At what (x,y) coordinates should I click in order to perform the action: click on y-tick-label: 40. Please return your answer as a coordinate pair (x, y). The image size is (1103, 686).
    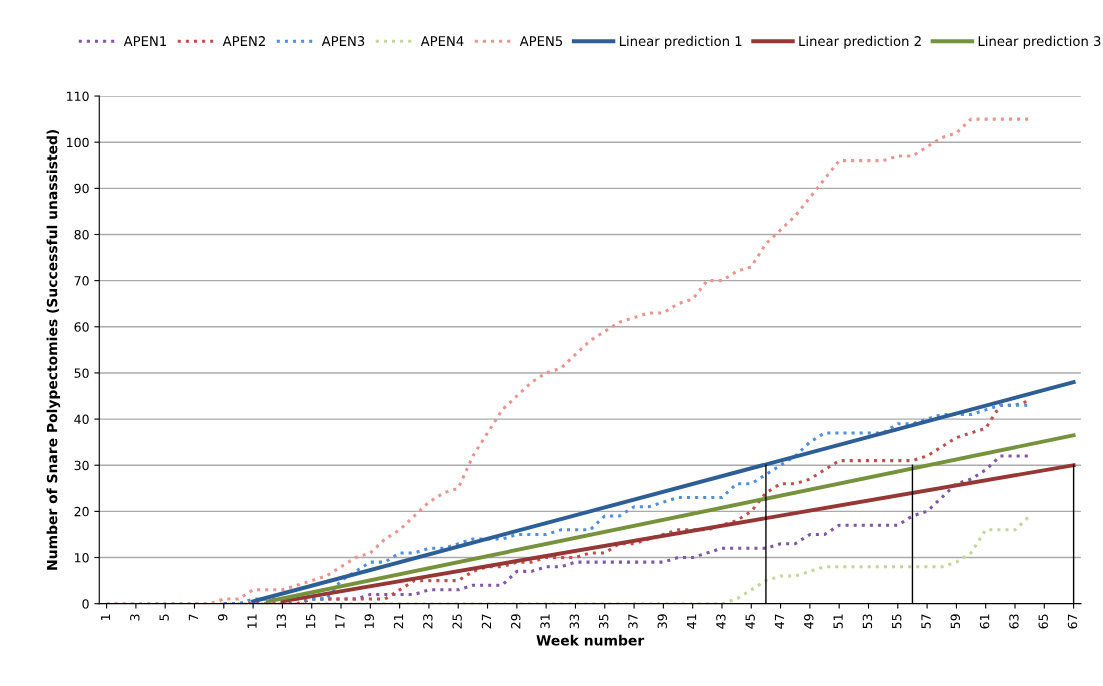
    Looking at the image, I should click on (81, 419).